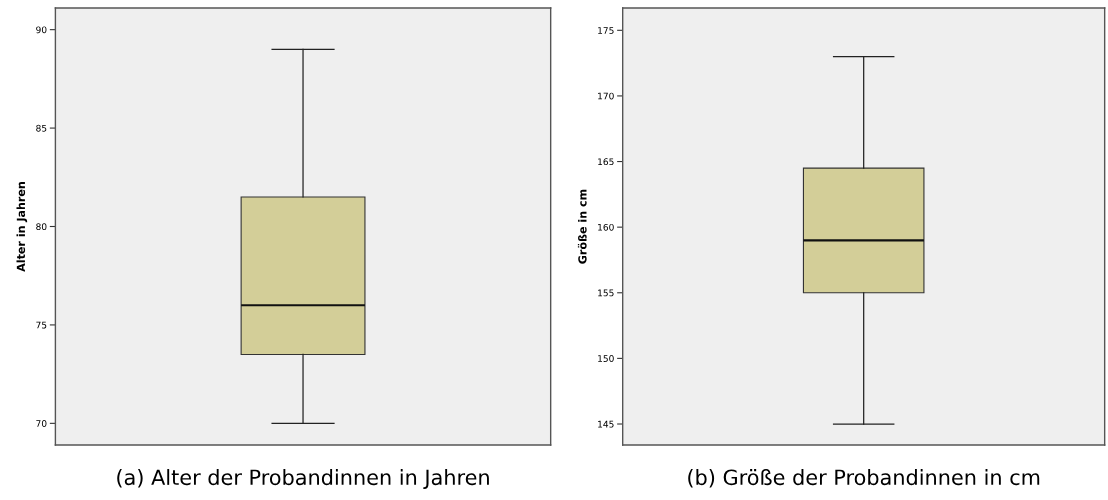 The width and height of the screenshot is (1108, 500). What do you see at coordinates (606, 96) in the screenshot?
I see `y-tick-label: 170` at bounding box center [606, 96].